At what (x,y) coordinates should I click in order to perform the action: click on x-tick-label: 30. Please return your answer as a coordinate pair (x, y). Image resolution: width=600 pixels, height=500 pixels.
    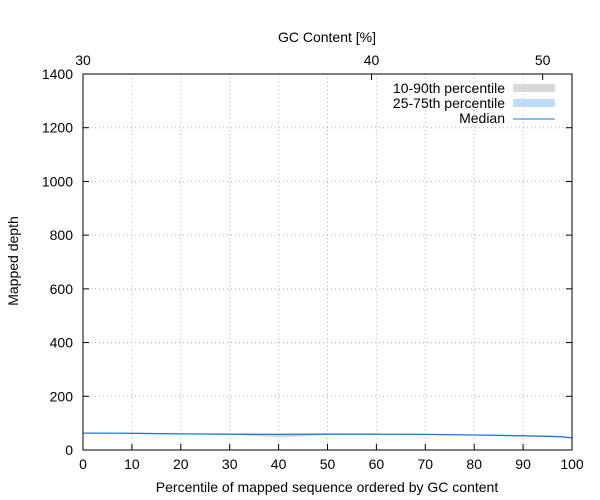
    Looking at the image, I should click on (230, 464).